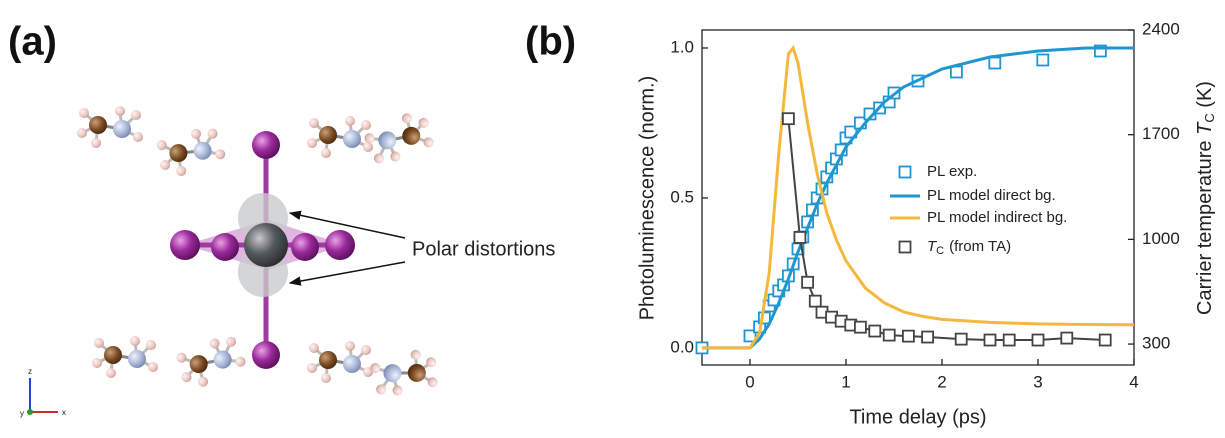  Describe the element at coordinates (1133, 381) in the screenshot. I see `x-tick-label: 4` at that location.